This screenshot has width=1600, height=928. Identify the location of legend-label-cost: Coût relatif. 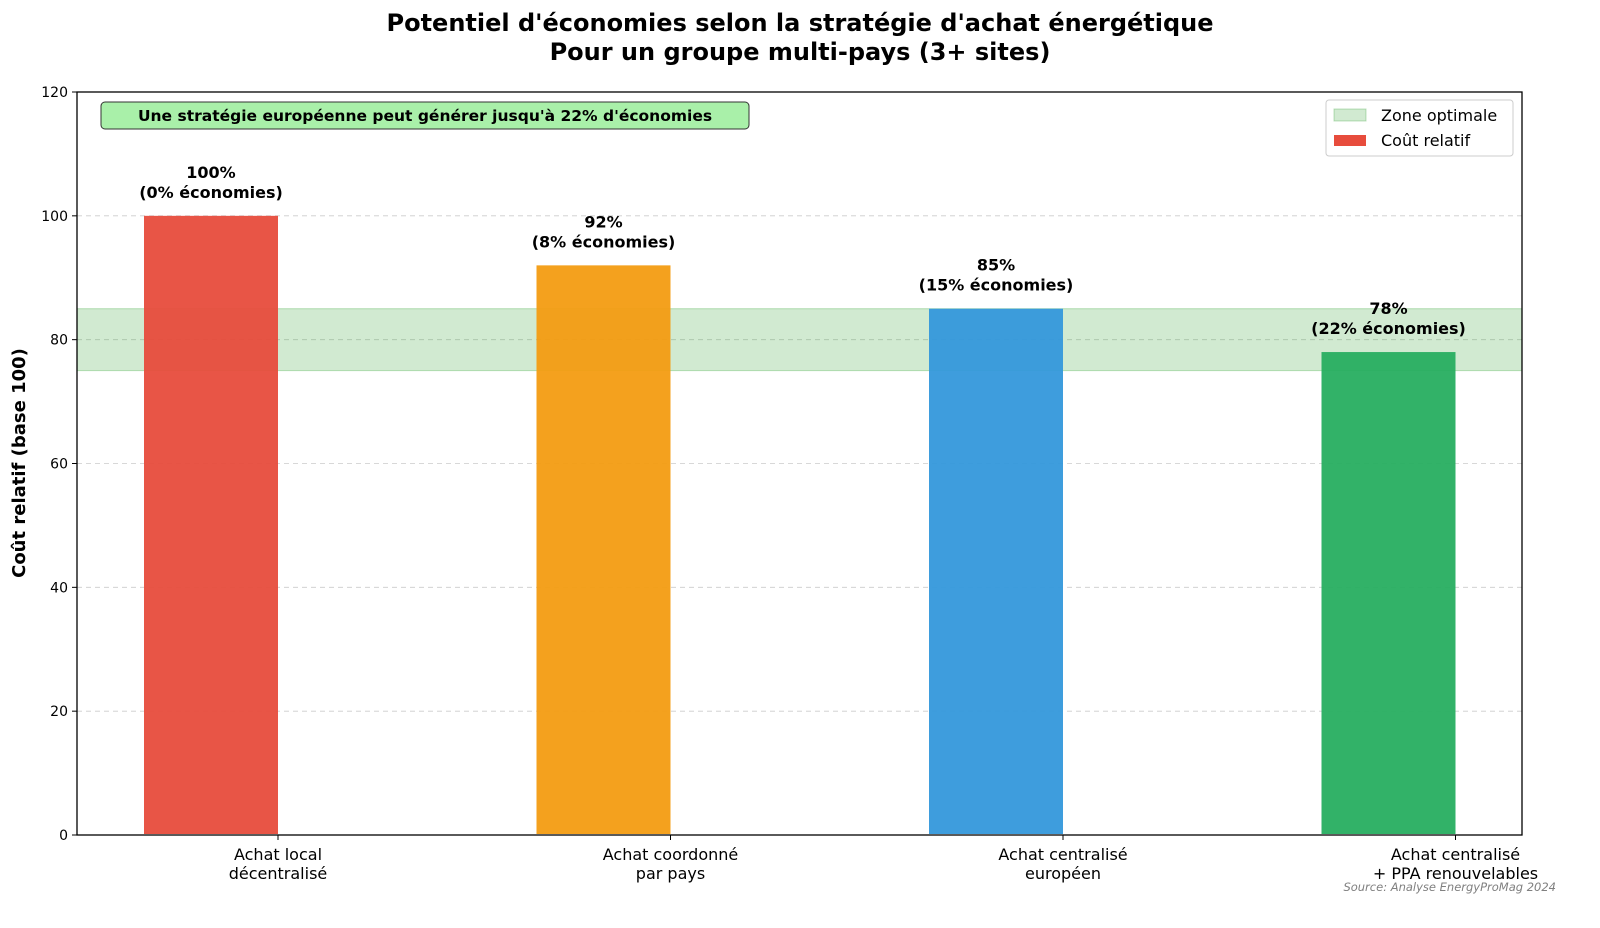
(1426, 140).